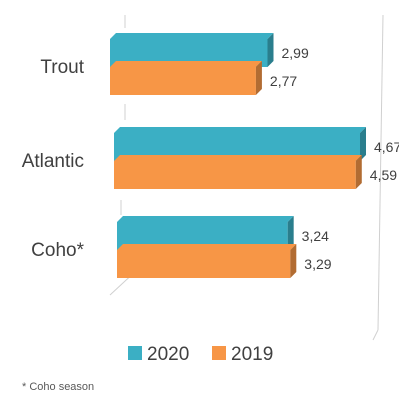  Describe the element at coordinates (317, 264) in the screenshot. I see `value-label-2019-2: 3,29` at that location.